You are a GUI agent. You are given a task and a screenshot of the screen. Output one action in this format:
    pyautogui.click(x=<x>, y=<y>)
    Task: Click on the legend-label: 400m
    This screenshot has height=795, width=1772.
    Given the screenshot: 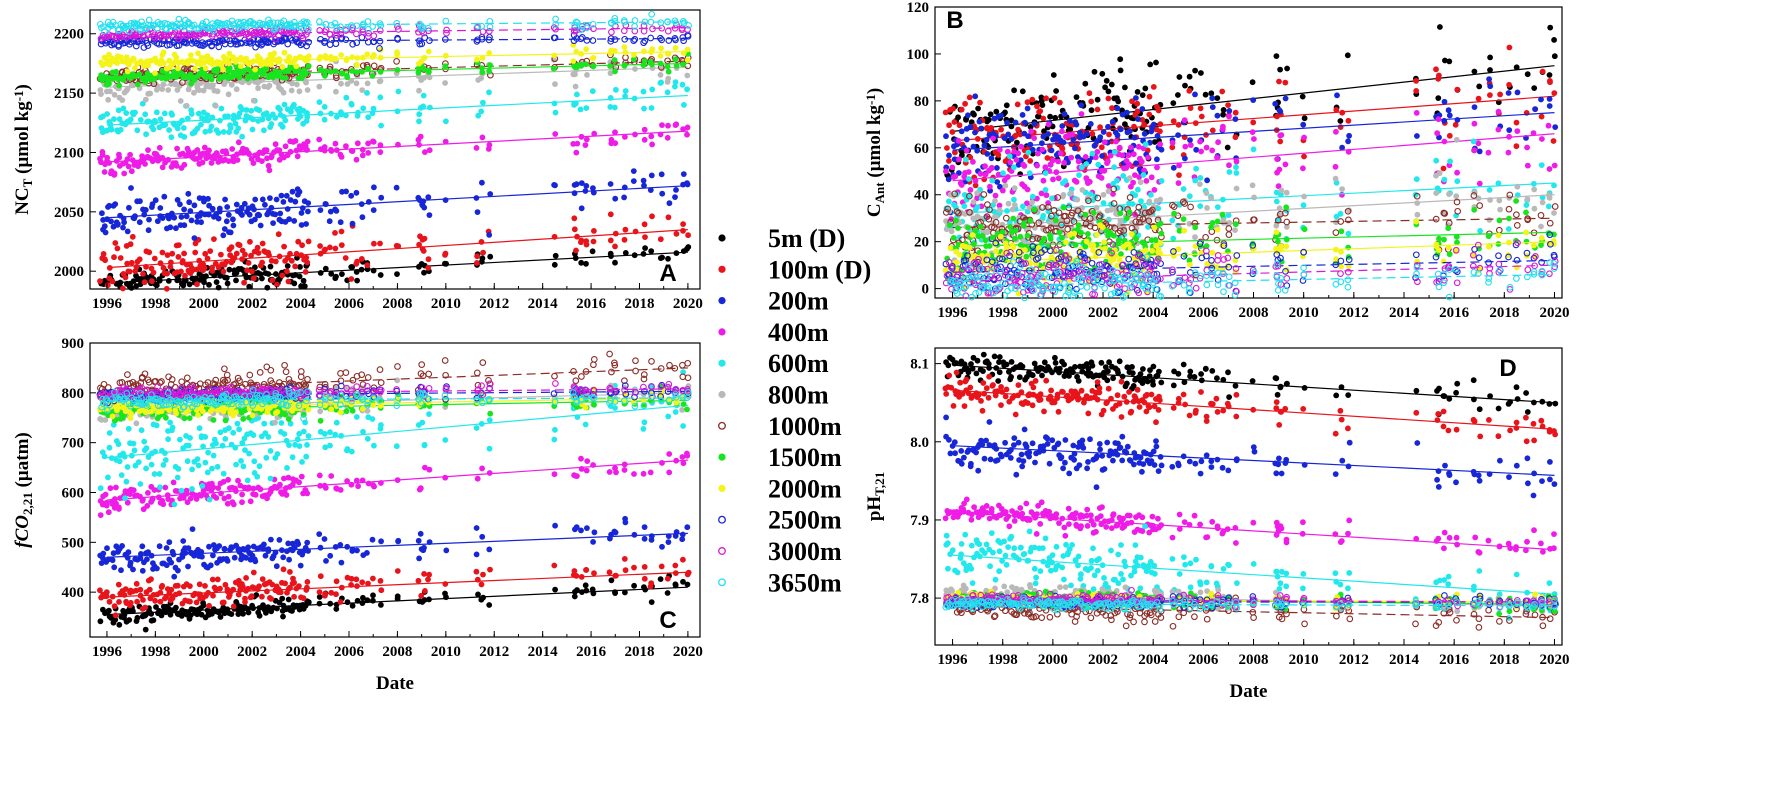 What is the action you would take?
    pyautogui.click(x=798, y=332)
    